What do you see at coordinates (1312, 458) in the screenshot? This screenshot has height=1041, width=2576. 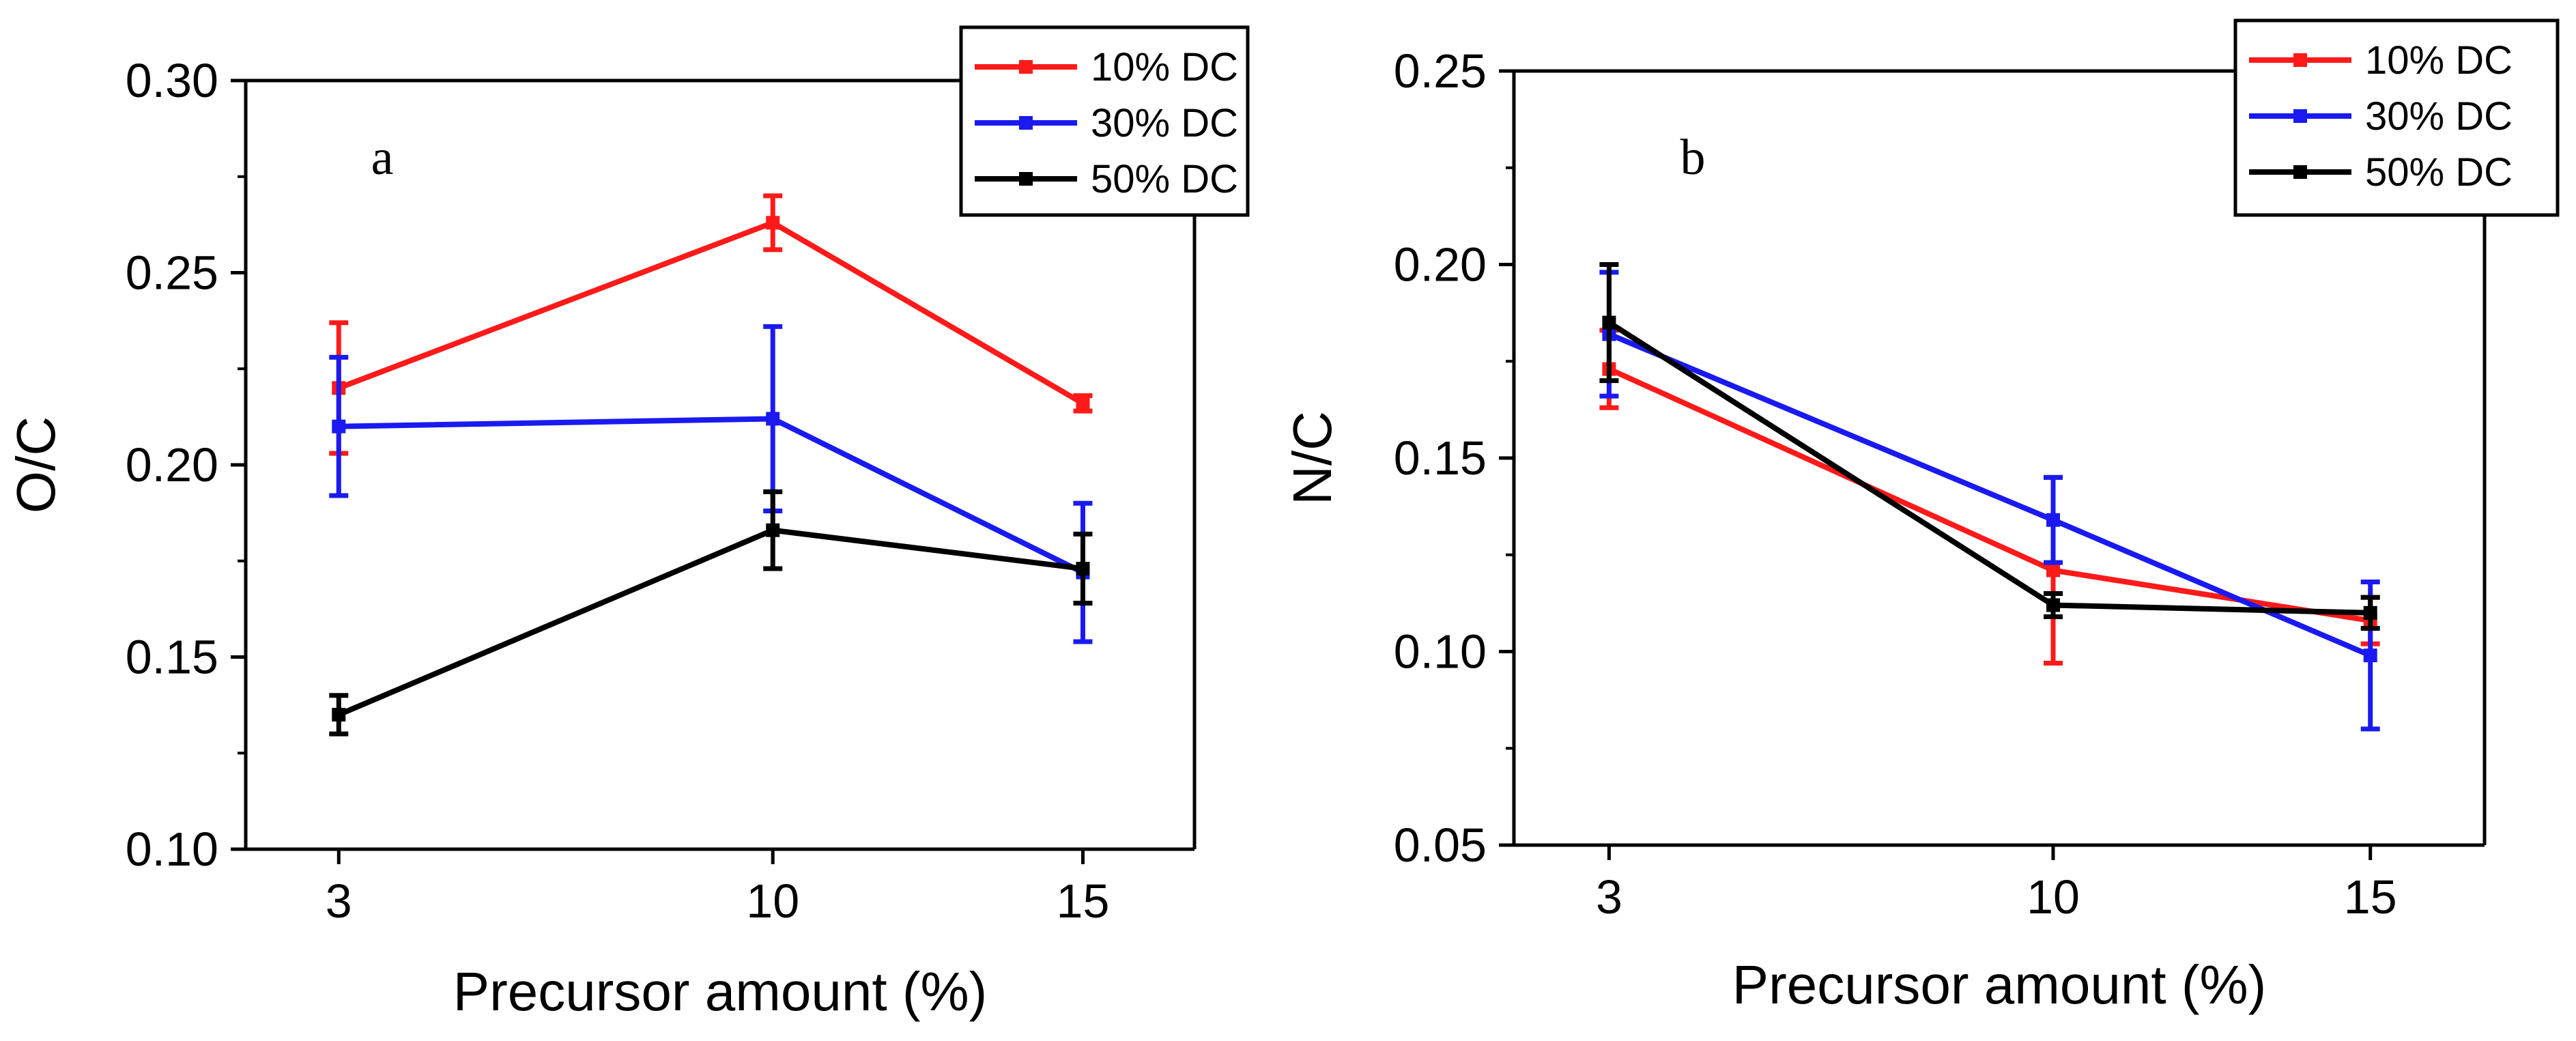 I see `y-axis-title: N/C` at bounding box center [1312, 458].